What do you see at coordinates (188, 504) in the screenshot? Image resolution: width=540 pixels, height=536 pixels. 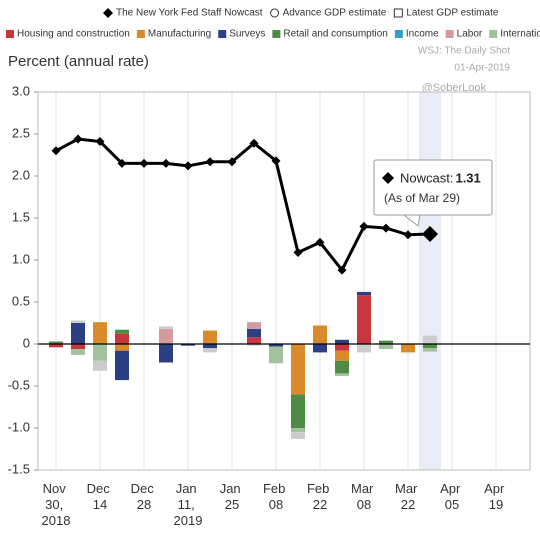 I see `x-tick-label: Jan 11, 2019` at bounding box center [188, 504].